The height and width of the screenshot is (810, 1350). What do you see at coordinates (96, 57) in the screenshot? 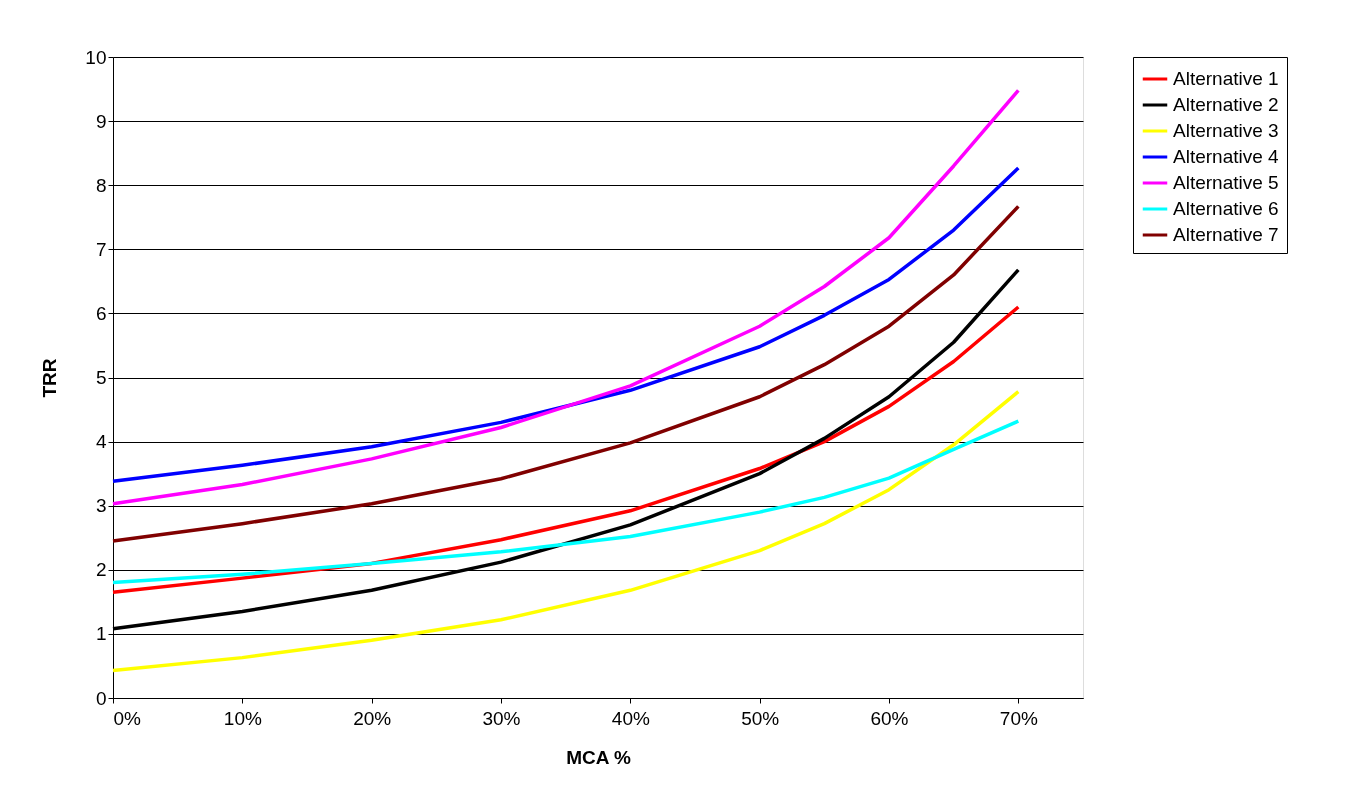
I see `y-tick-label: 10` at bounding box center [96, 57].